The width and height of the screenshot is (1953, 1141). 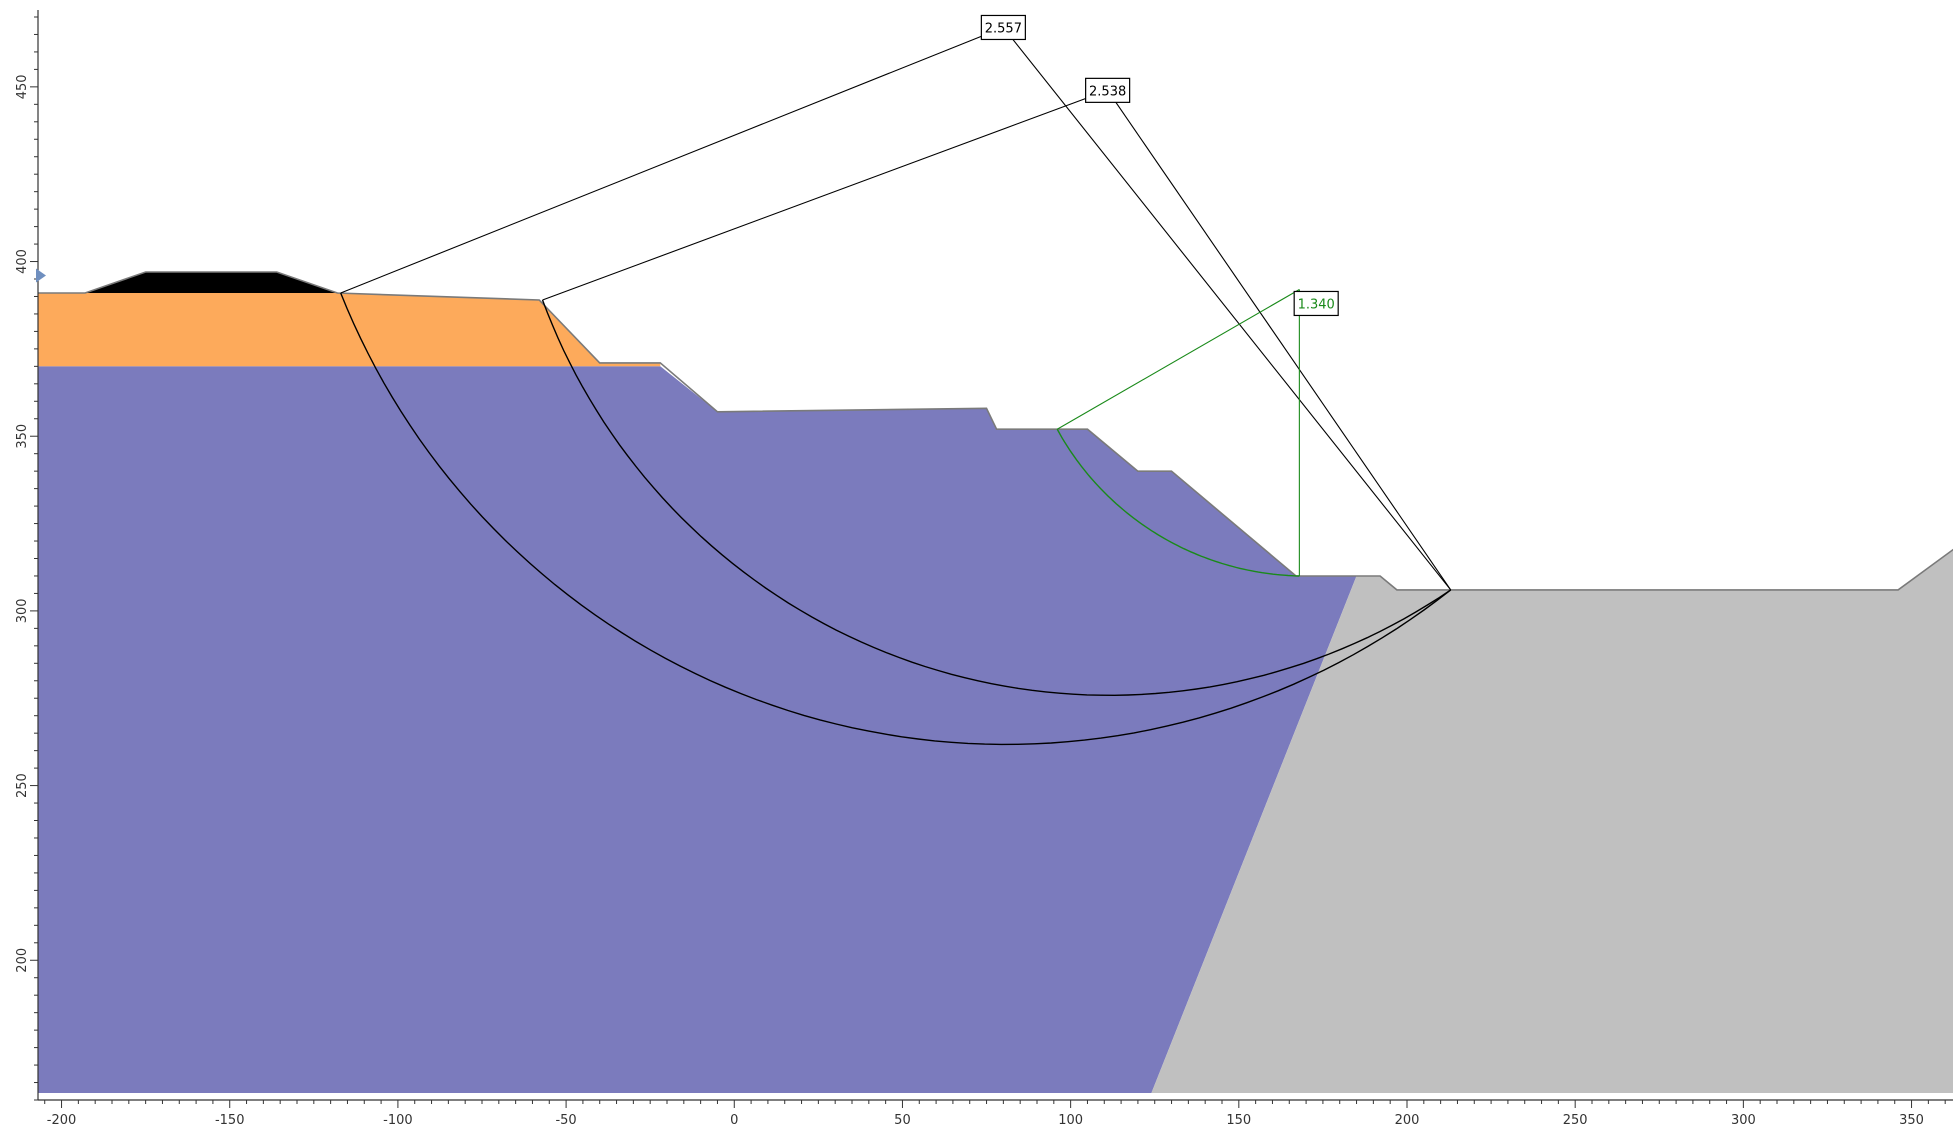 I want to click on x-tick-label: 100, so click(x=1070, y=1120).